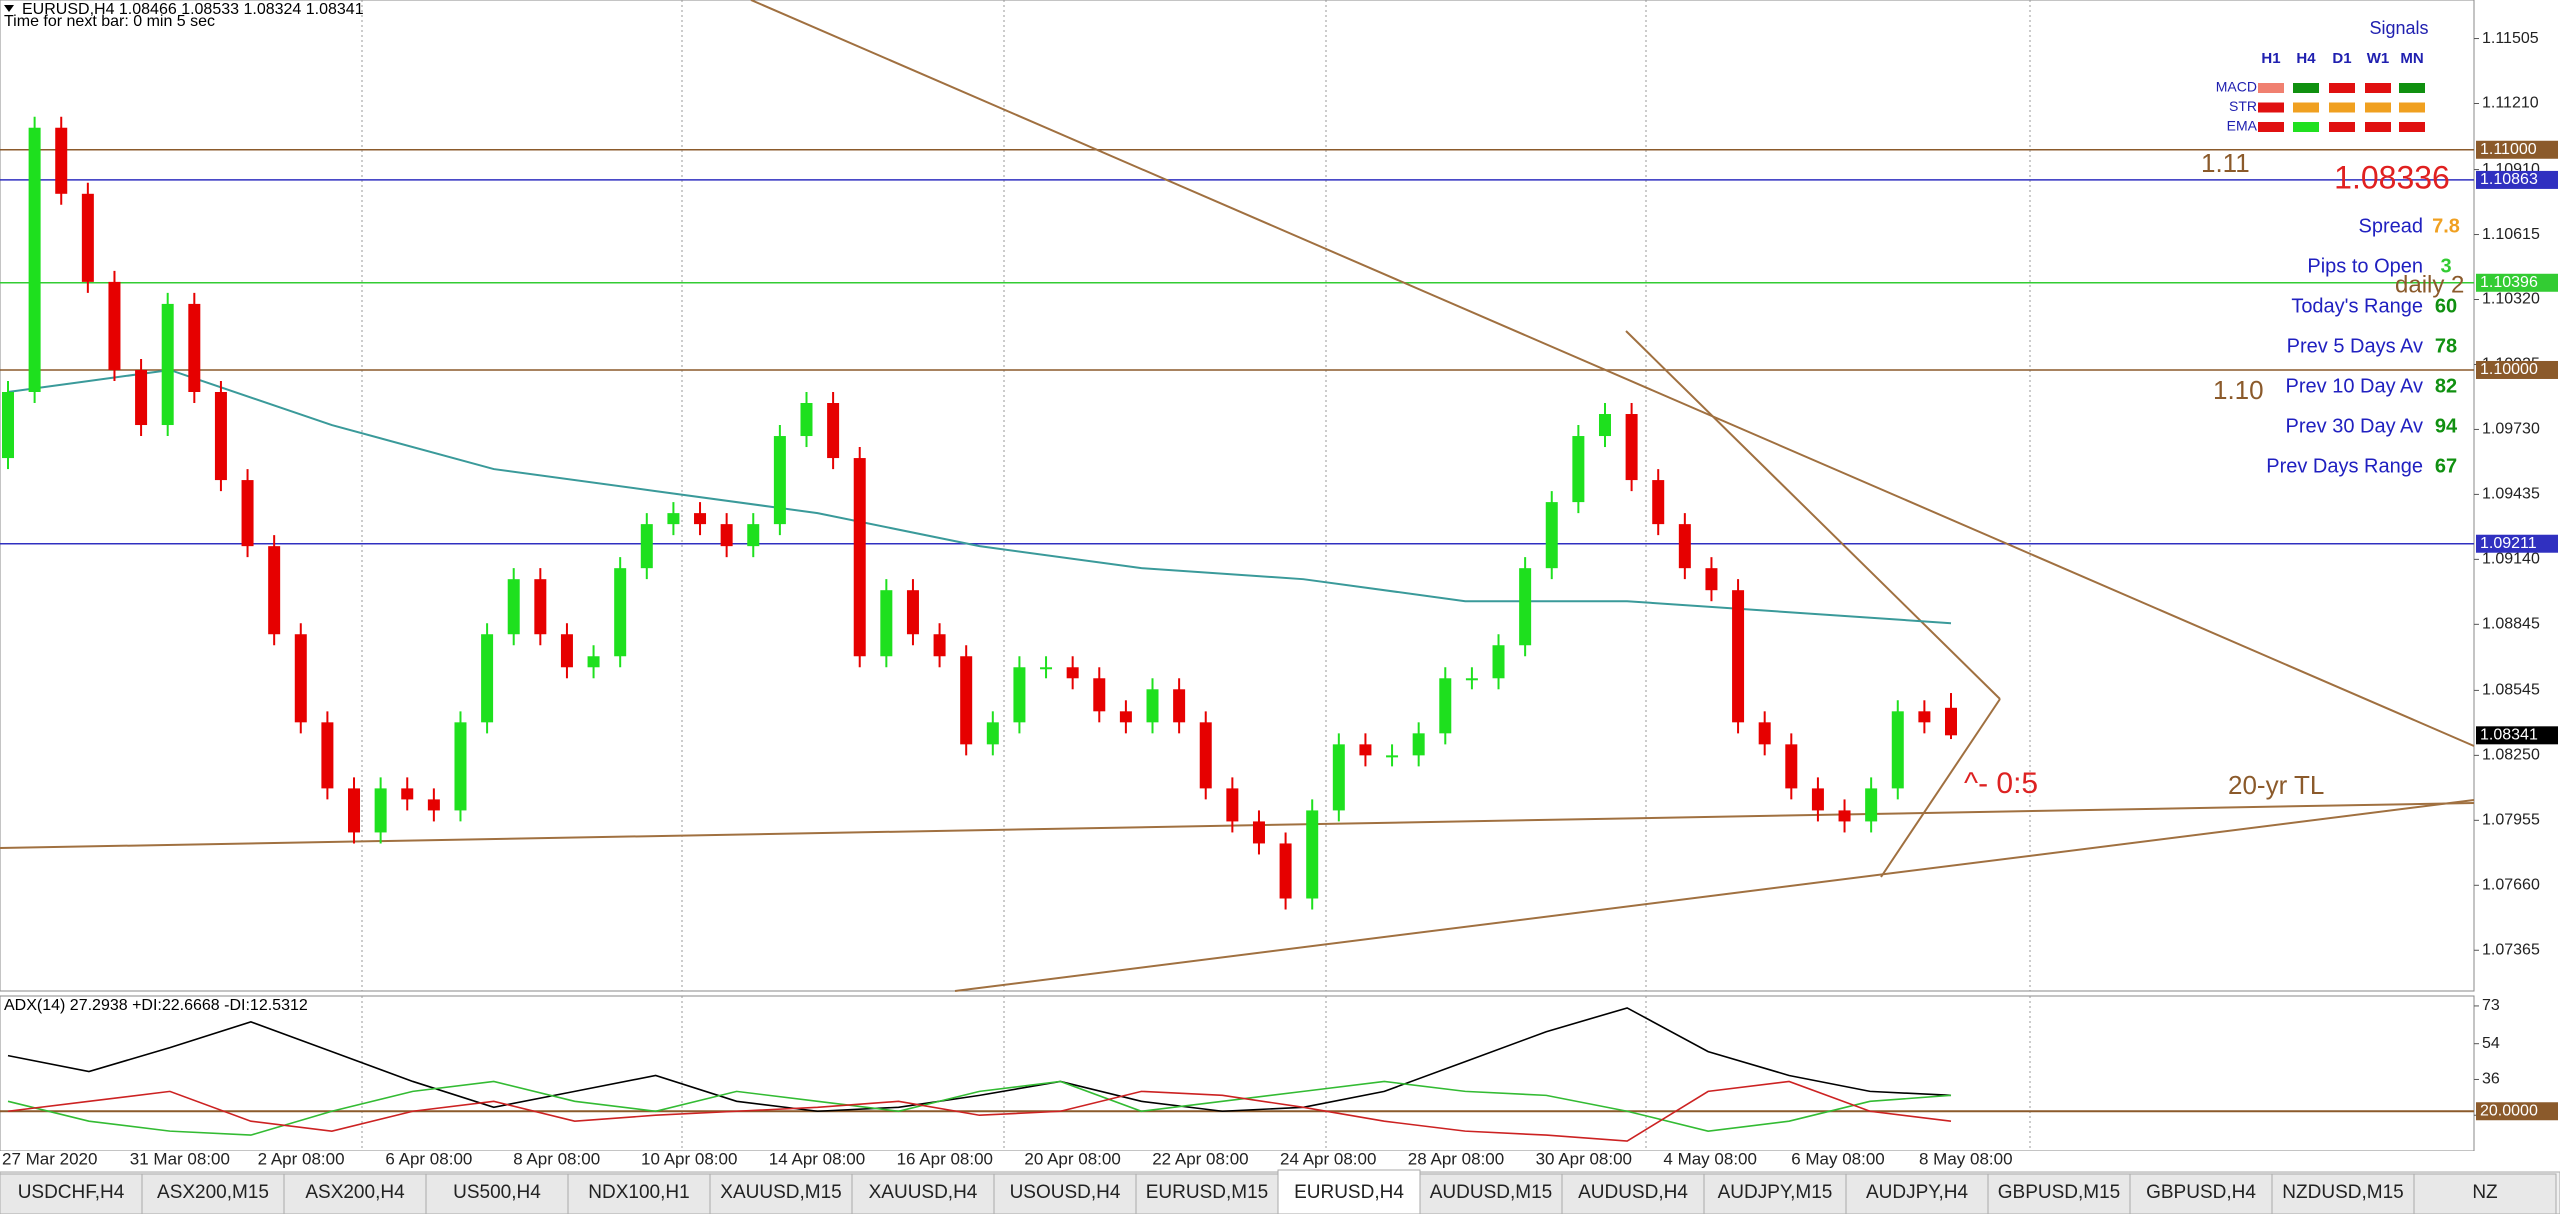 The image size is (2560, 1214). I want to click on signal-row: MACD, so click(2236, 87).